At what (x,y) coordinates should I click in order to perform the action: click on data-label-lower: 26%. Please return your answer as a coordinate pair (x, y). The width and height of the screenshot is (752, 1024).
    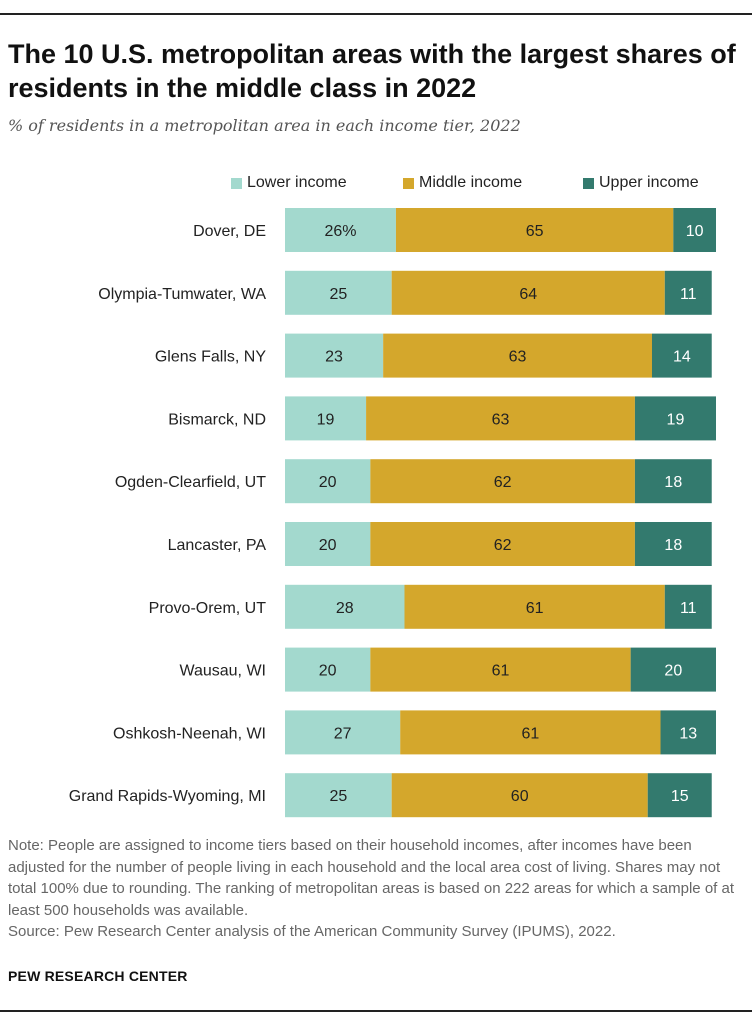
    Looking at the image, I should click on (340, 231).